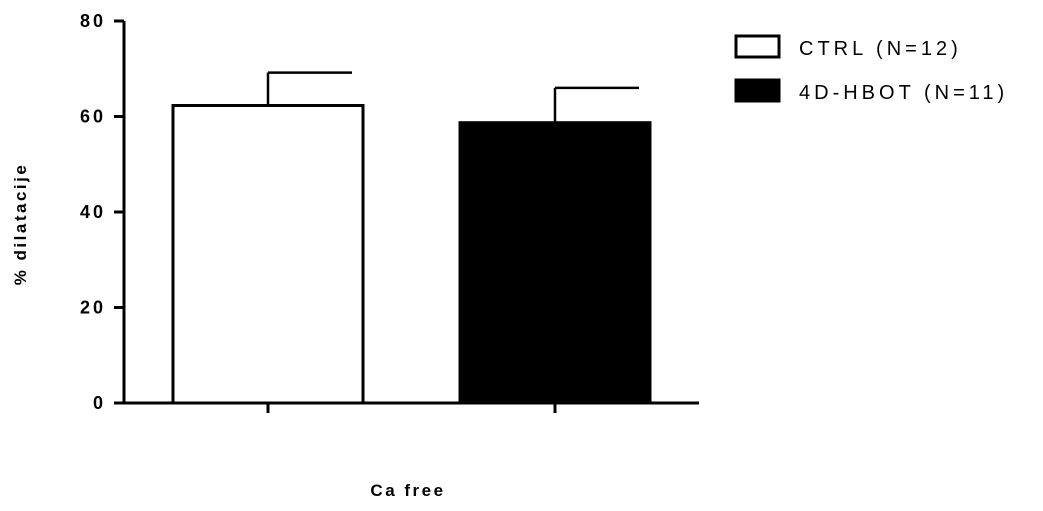 This screenshot has width=1043, height=511. What do you see at coordinates (99, 403) in the screenshot?
I see `y-tick-label: 0` at bounding box center [99, 403].